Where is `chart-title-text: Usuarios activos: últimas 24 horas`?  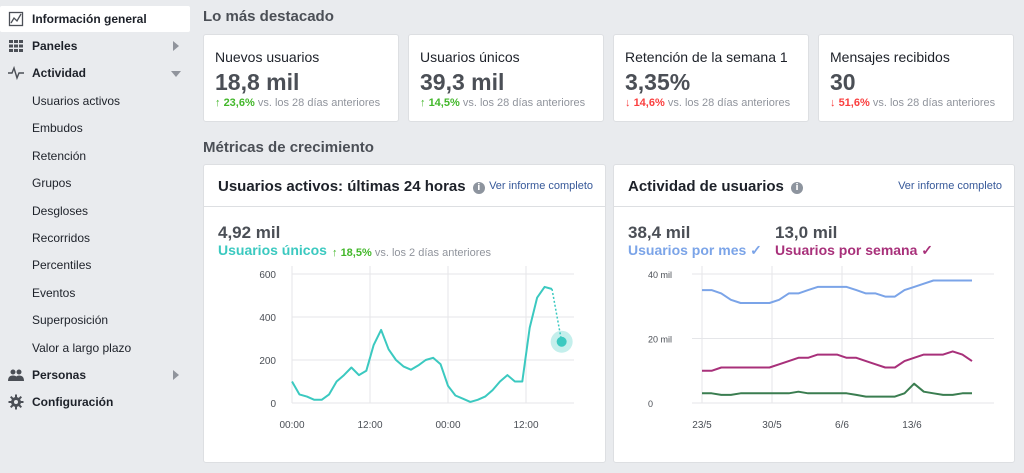
chart-title-text: Usuarios activos: últimas 24 horas is located at coordinates (342, 186).